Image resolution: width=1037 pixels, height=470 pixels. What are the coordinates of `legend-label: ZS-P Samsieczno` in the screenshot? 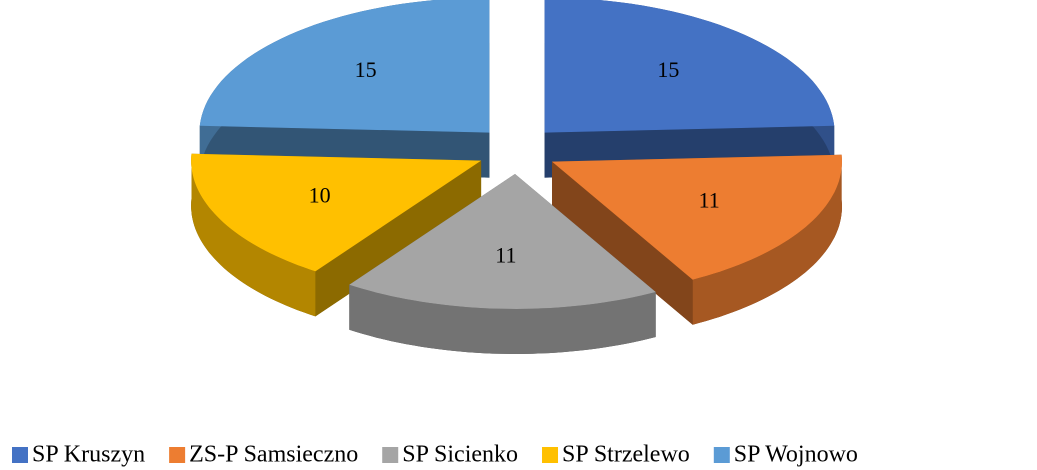 It's located at (273, 455).